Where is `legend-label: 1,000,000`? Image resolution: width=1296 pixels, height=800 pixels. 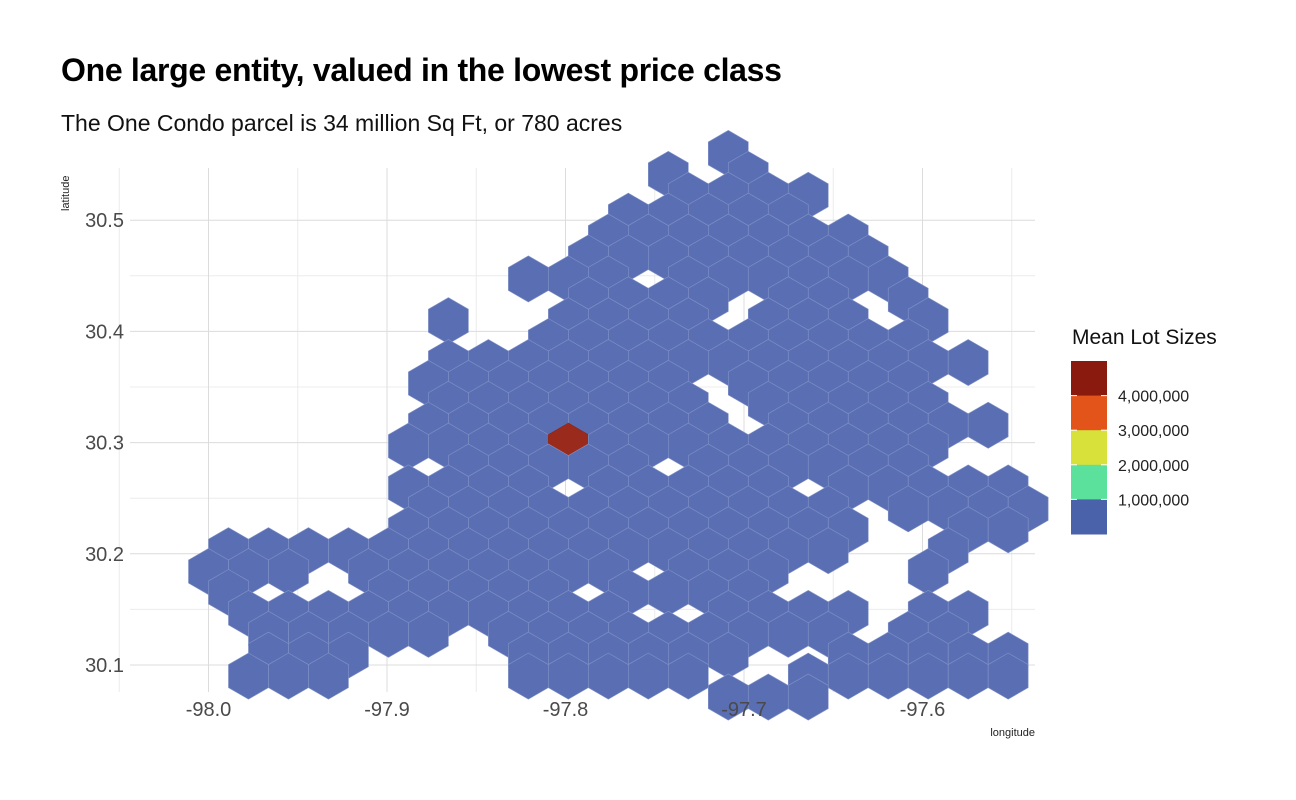 legend-label: 1,000,000 is located at coordinates (1153, 500).